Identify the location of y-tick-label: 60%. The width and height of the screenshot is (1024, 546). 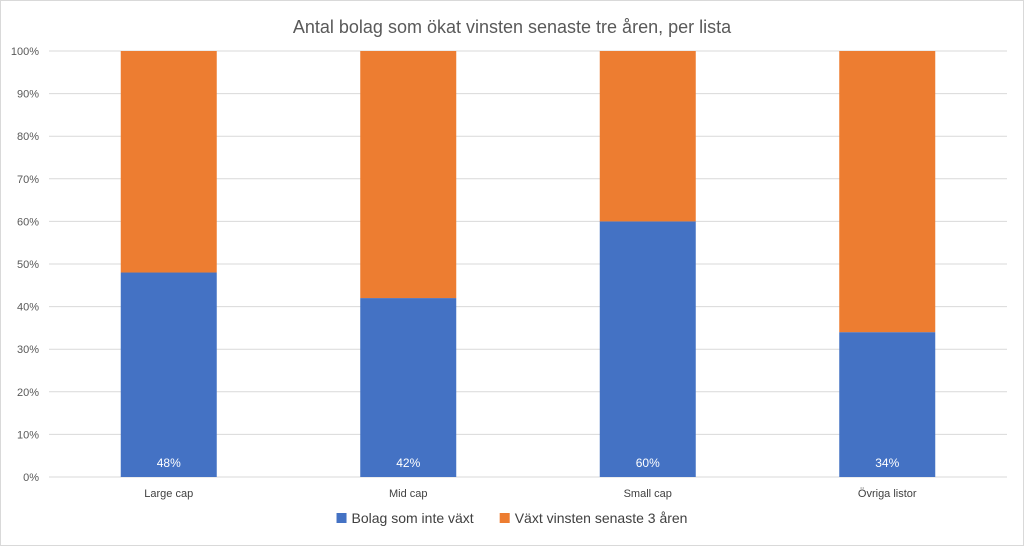
(28, 222).